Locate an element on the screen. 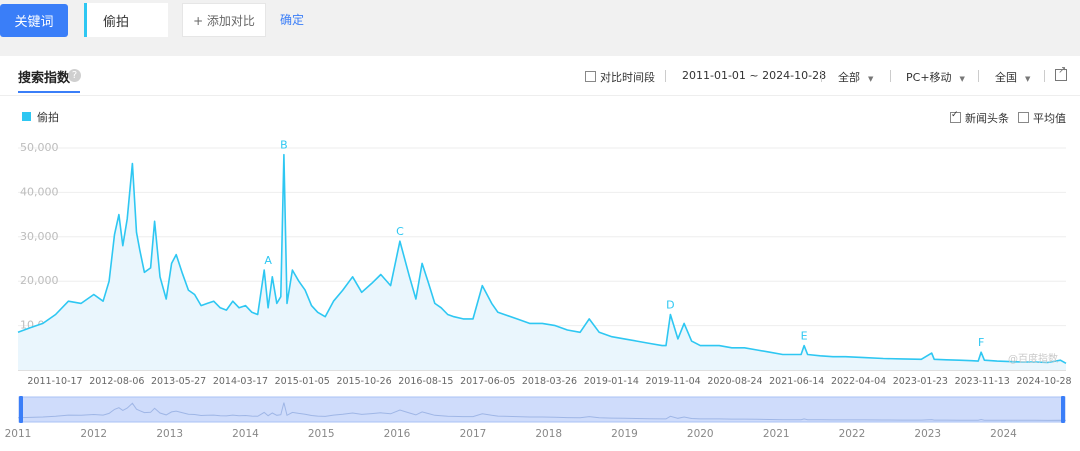 The image size is (1080, 451). compare-period-checkbox: 对比时间段 is located at coordinates (620, 77).